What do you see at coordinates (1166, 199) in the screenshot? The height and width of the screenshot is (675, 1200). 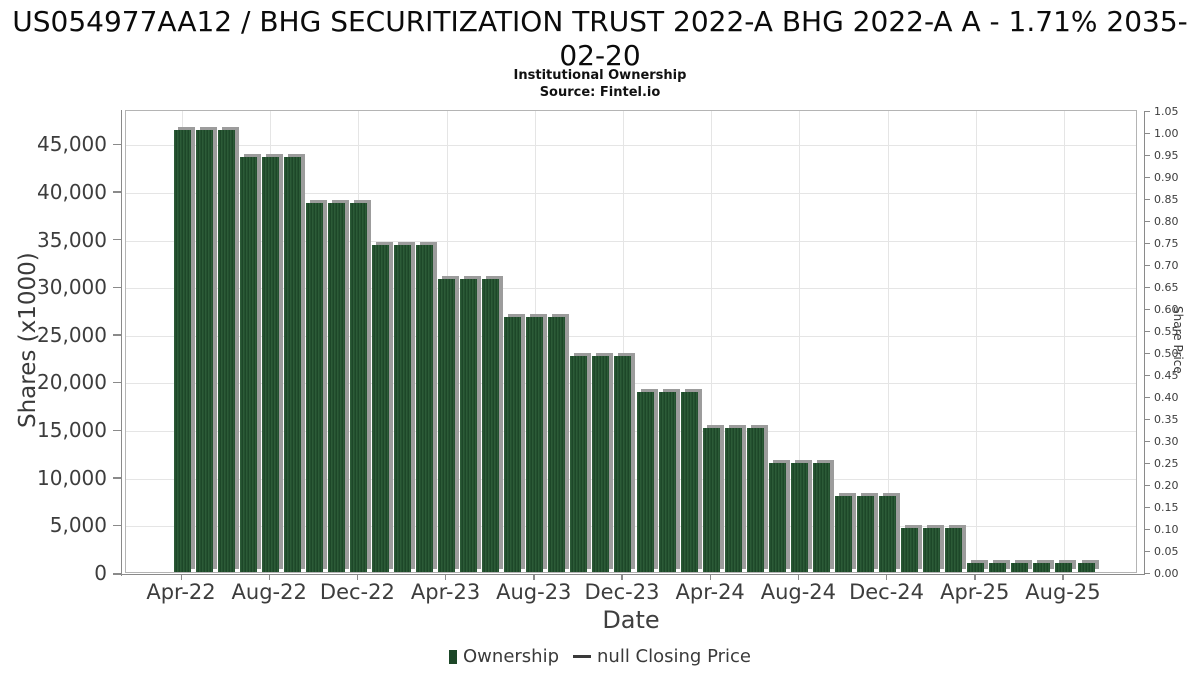 I see `right-axis-tick-label: 0.85` at bounding box center [1166, 199].